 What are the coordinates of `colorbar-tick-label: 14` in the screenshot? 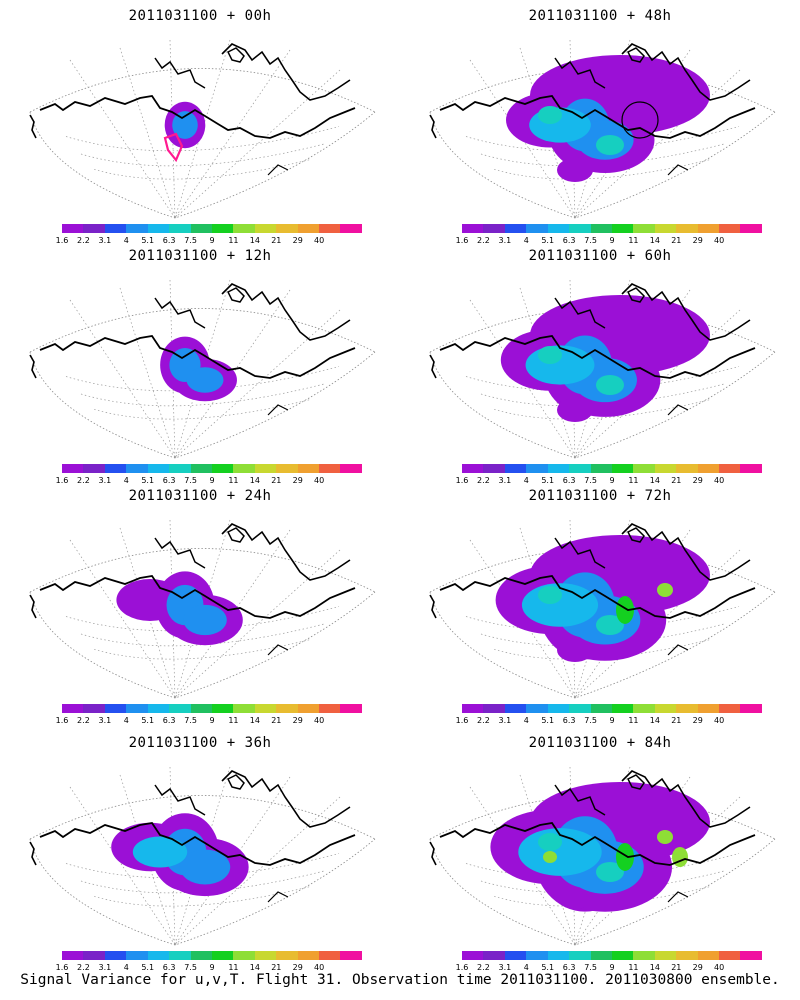 It's located at (254, 967).